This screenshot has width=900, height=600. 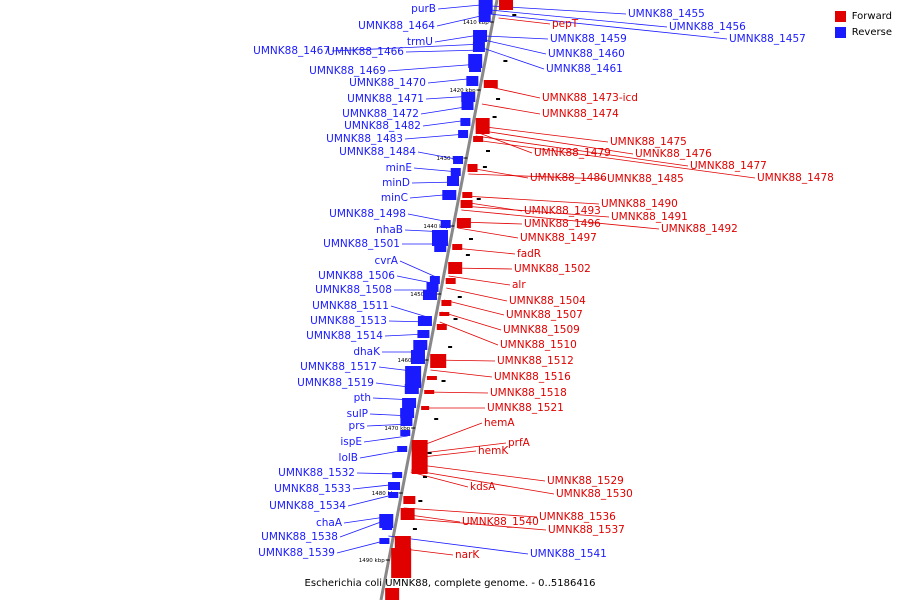 I want to click on reverse-gene-label: UMNK88_1471, so click(x=385, y=99).